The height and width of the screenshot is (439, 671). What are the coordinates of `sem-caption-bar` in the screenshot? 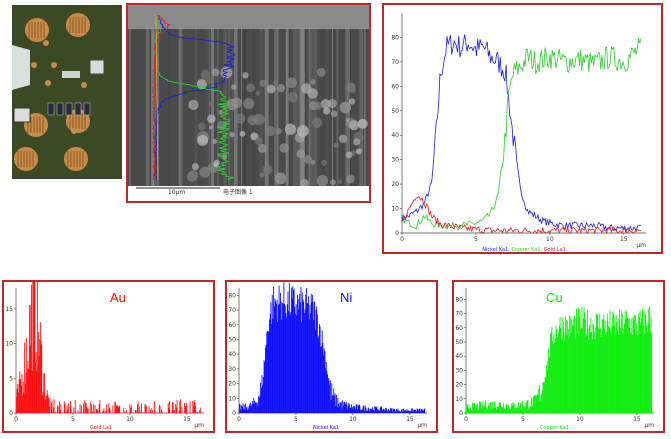 It's located at (248, 193).